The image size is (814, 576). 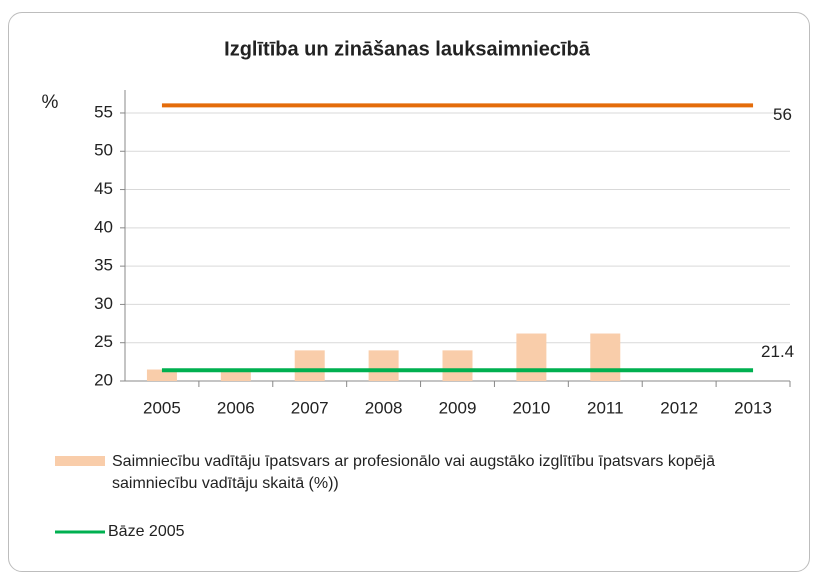 What do you see at coordinates (103, 265) in the screenshot?
I see `y-tick-label: 35` at bounding box center [103, 265].